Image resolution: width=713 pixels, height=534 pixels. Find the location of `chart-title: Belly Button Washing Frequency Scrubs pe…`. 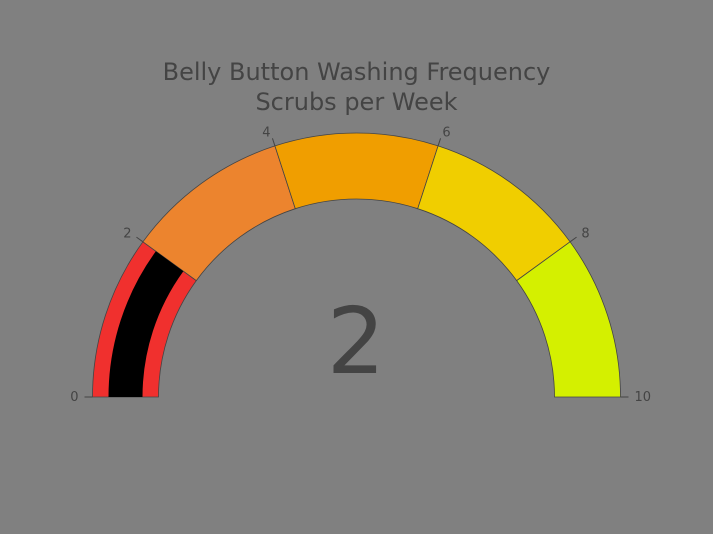

chart-title: Belly Button Washing Frequency Scrubs pe… is located at coordinates (356, 87).